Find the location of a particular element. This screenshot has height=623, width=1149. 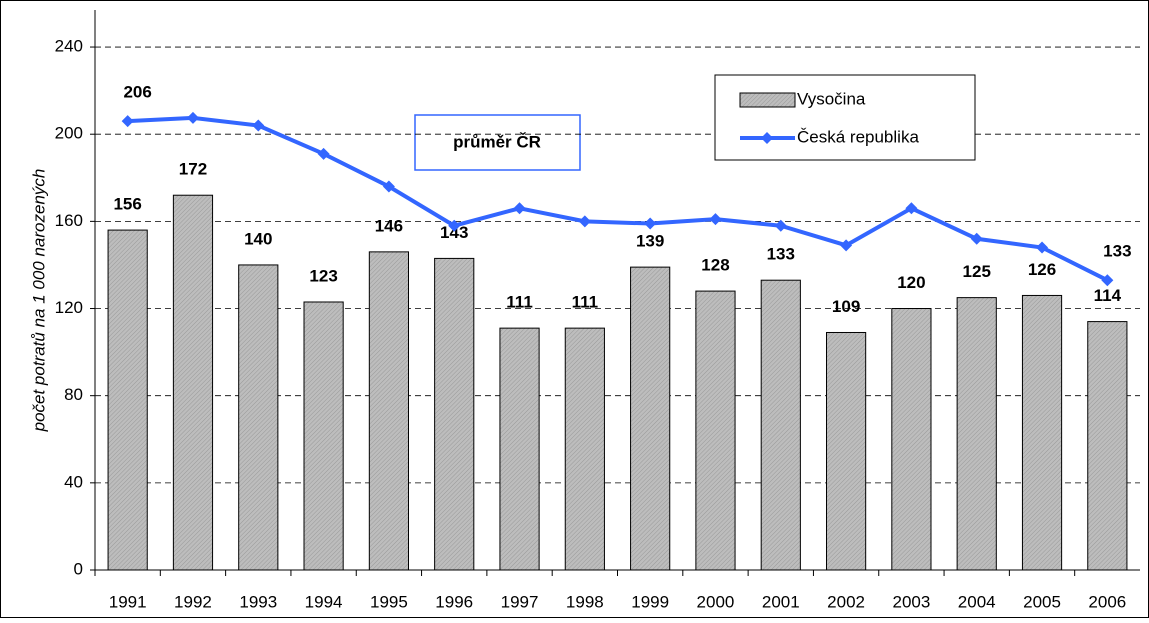

legend-marker is located at coordinates (767, 138).